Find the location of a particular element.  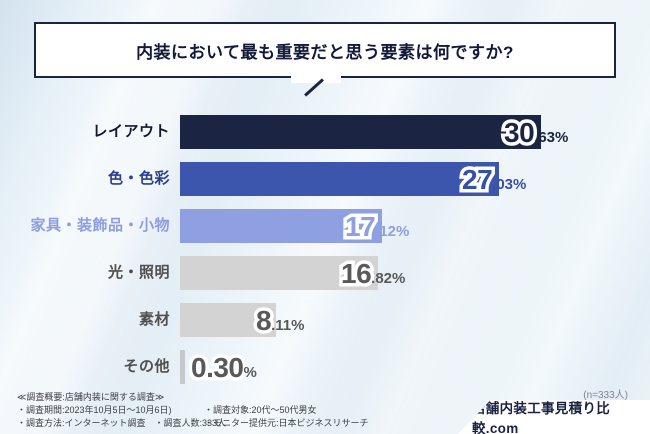

bar-category-label: 色・色彩 is located at coordinates (138, 178).